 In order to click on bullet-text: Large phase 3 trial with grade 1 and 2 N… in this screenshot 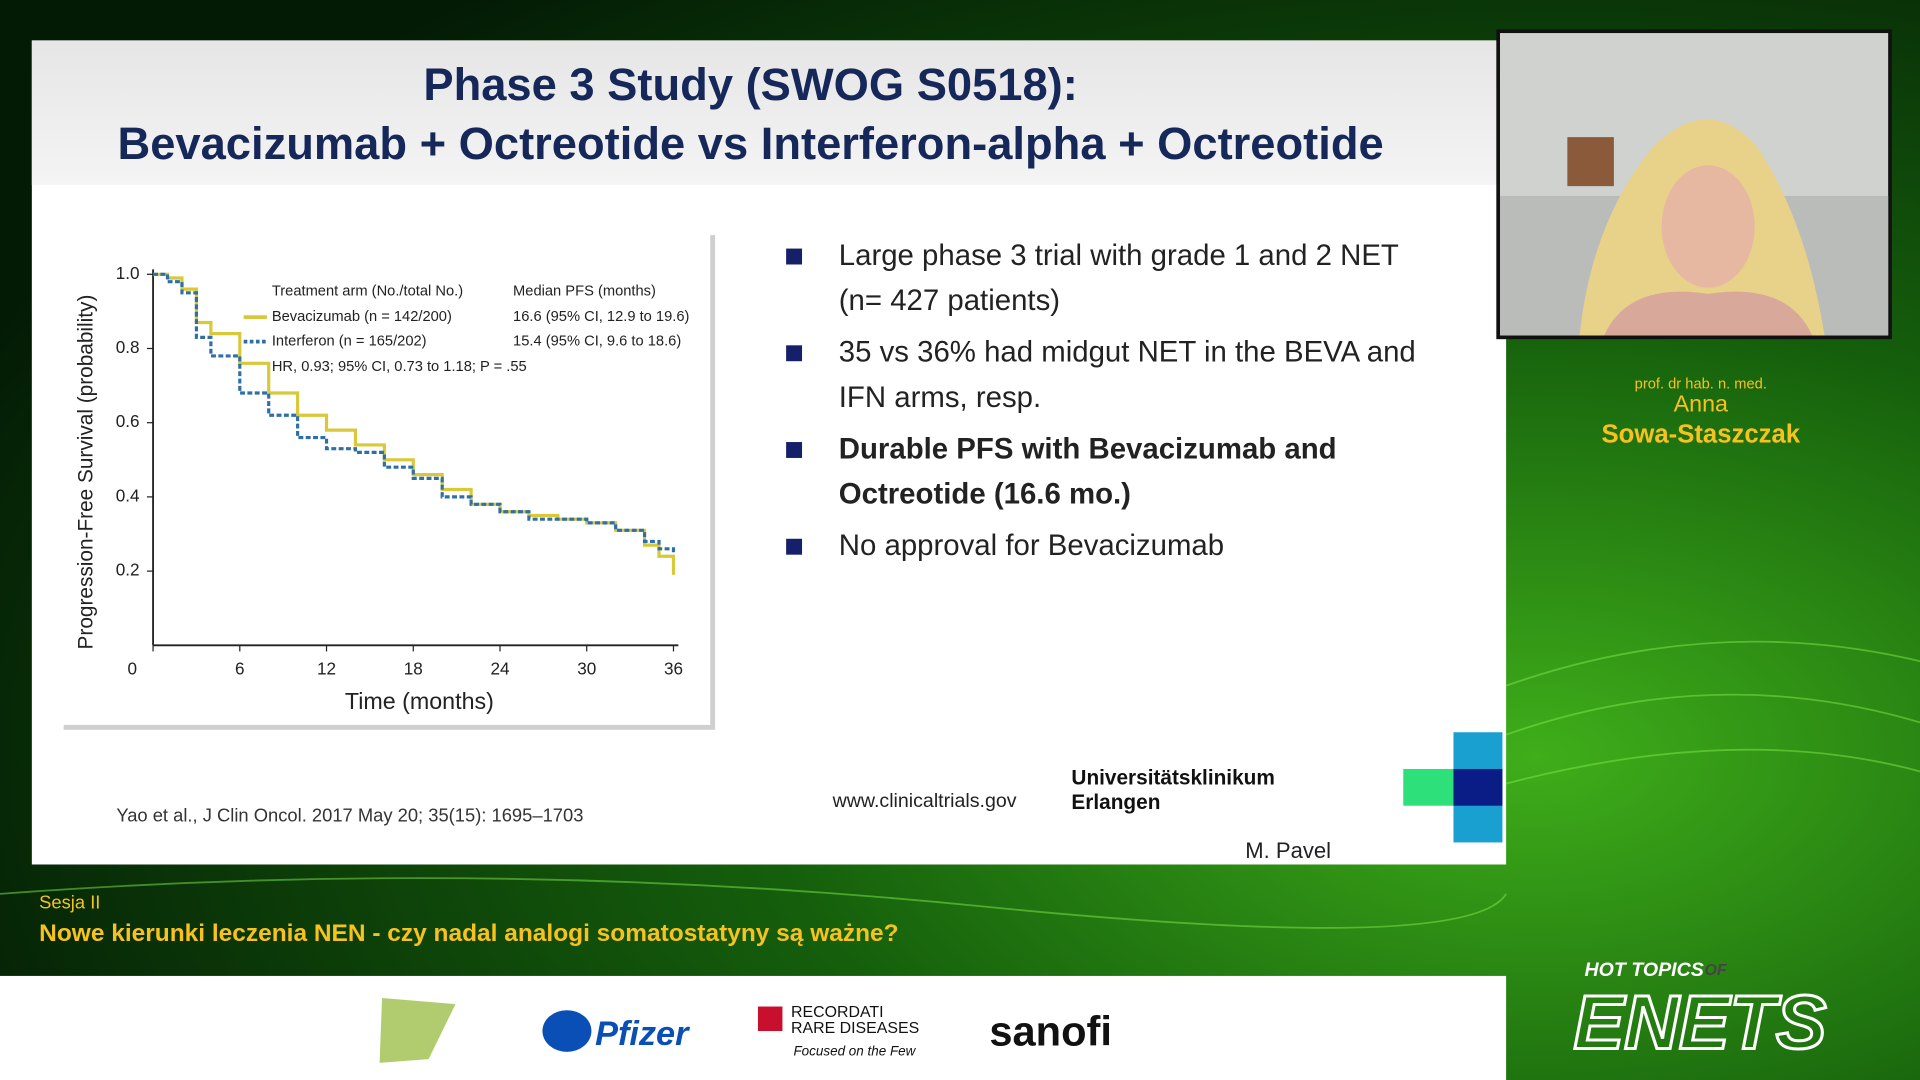, I will do `click(1119, 255)`.